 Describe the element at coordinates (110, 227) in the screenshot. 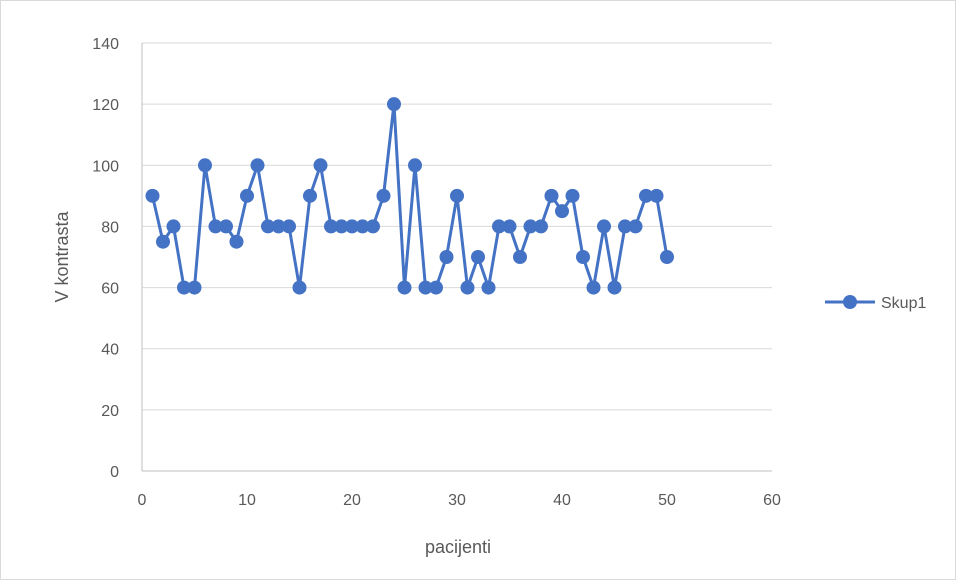

I see `y-tick-label: 80` at that location.